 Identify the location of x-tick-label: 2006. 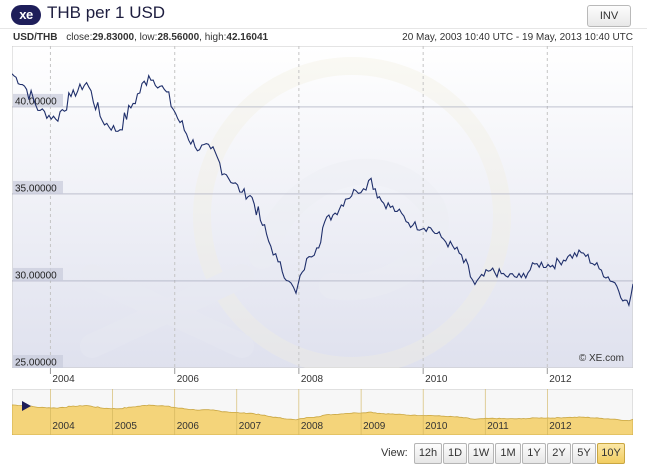
(188, 379).